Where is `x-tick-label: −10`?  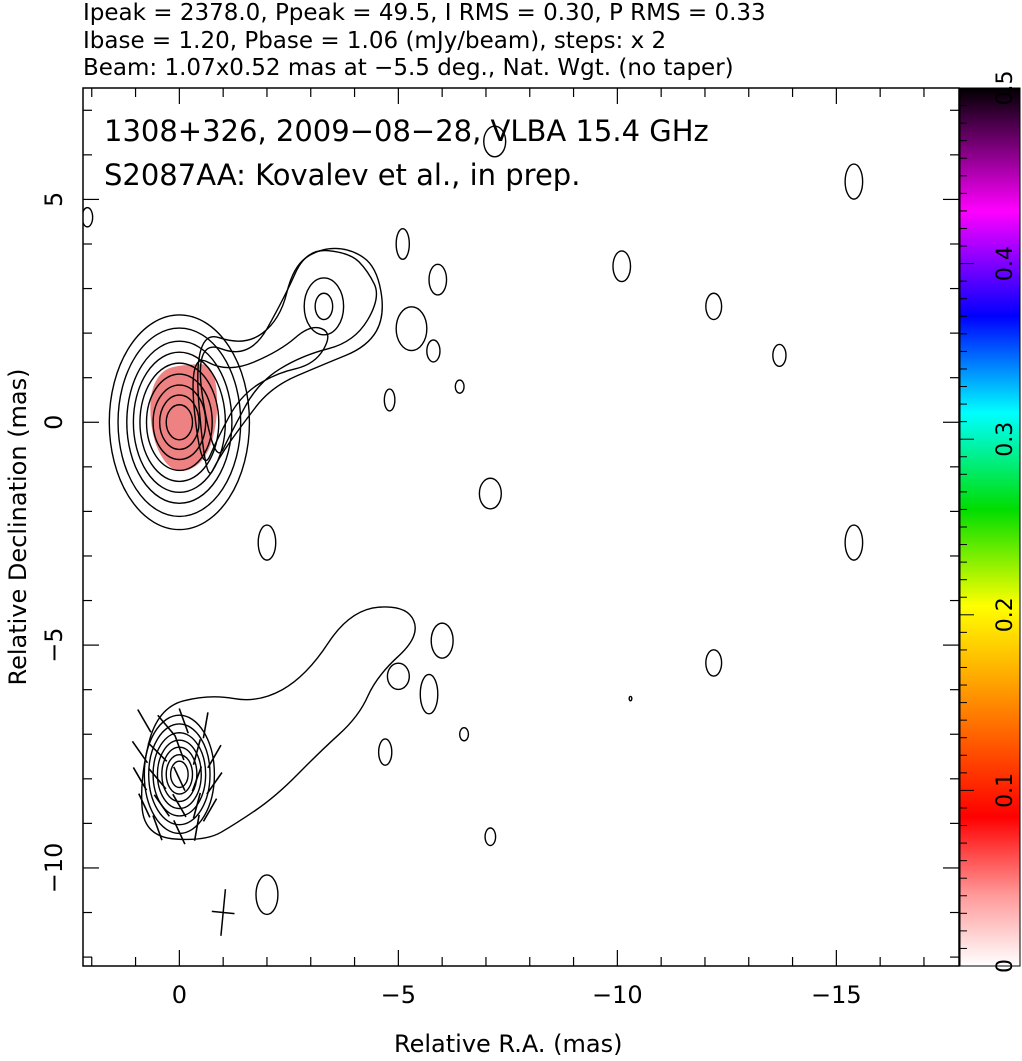 x-tick-label: −10 is located at coordinates (617, 995).